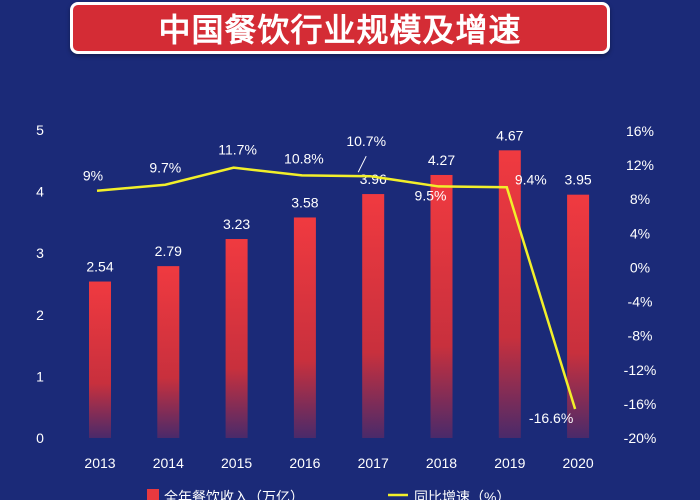 Image resolution: width=700 pixels, height=500 pixels. I want to click on line-value-label: 10.7%, so click(366, 141).